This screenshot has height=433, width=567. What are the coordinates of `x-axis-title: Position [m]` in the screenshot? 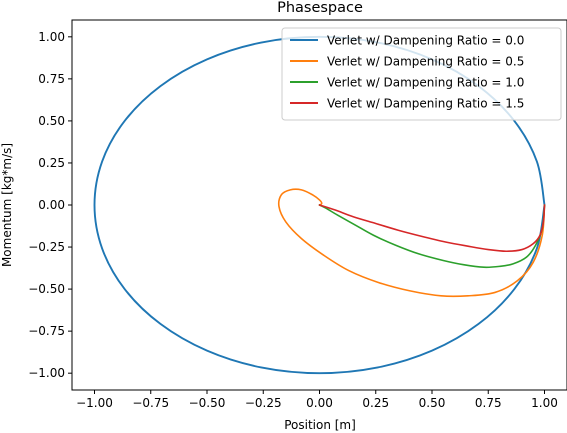 It's located at (320, 425).